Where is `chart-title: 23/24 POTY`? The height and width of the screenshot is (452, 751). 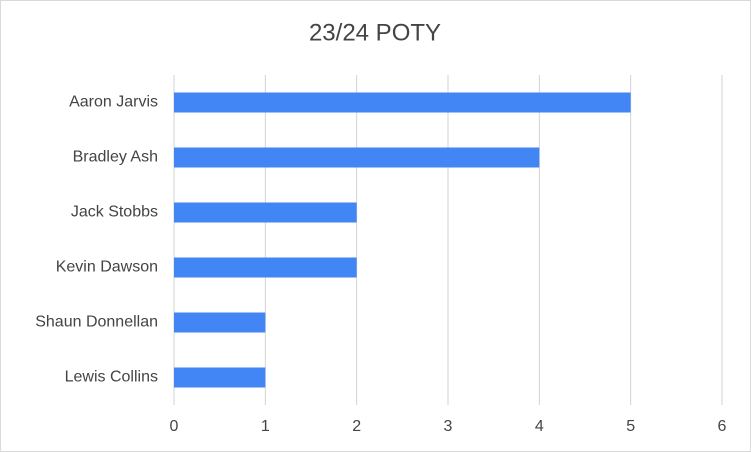 chart-title: 23/24 POTY is located at coordinates (375, 32).